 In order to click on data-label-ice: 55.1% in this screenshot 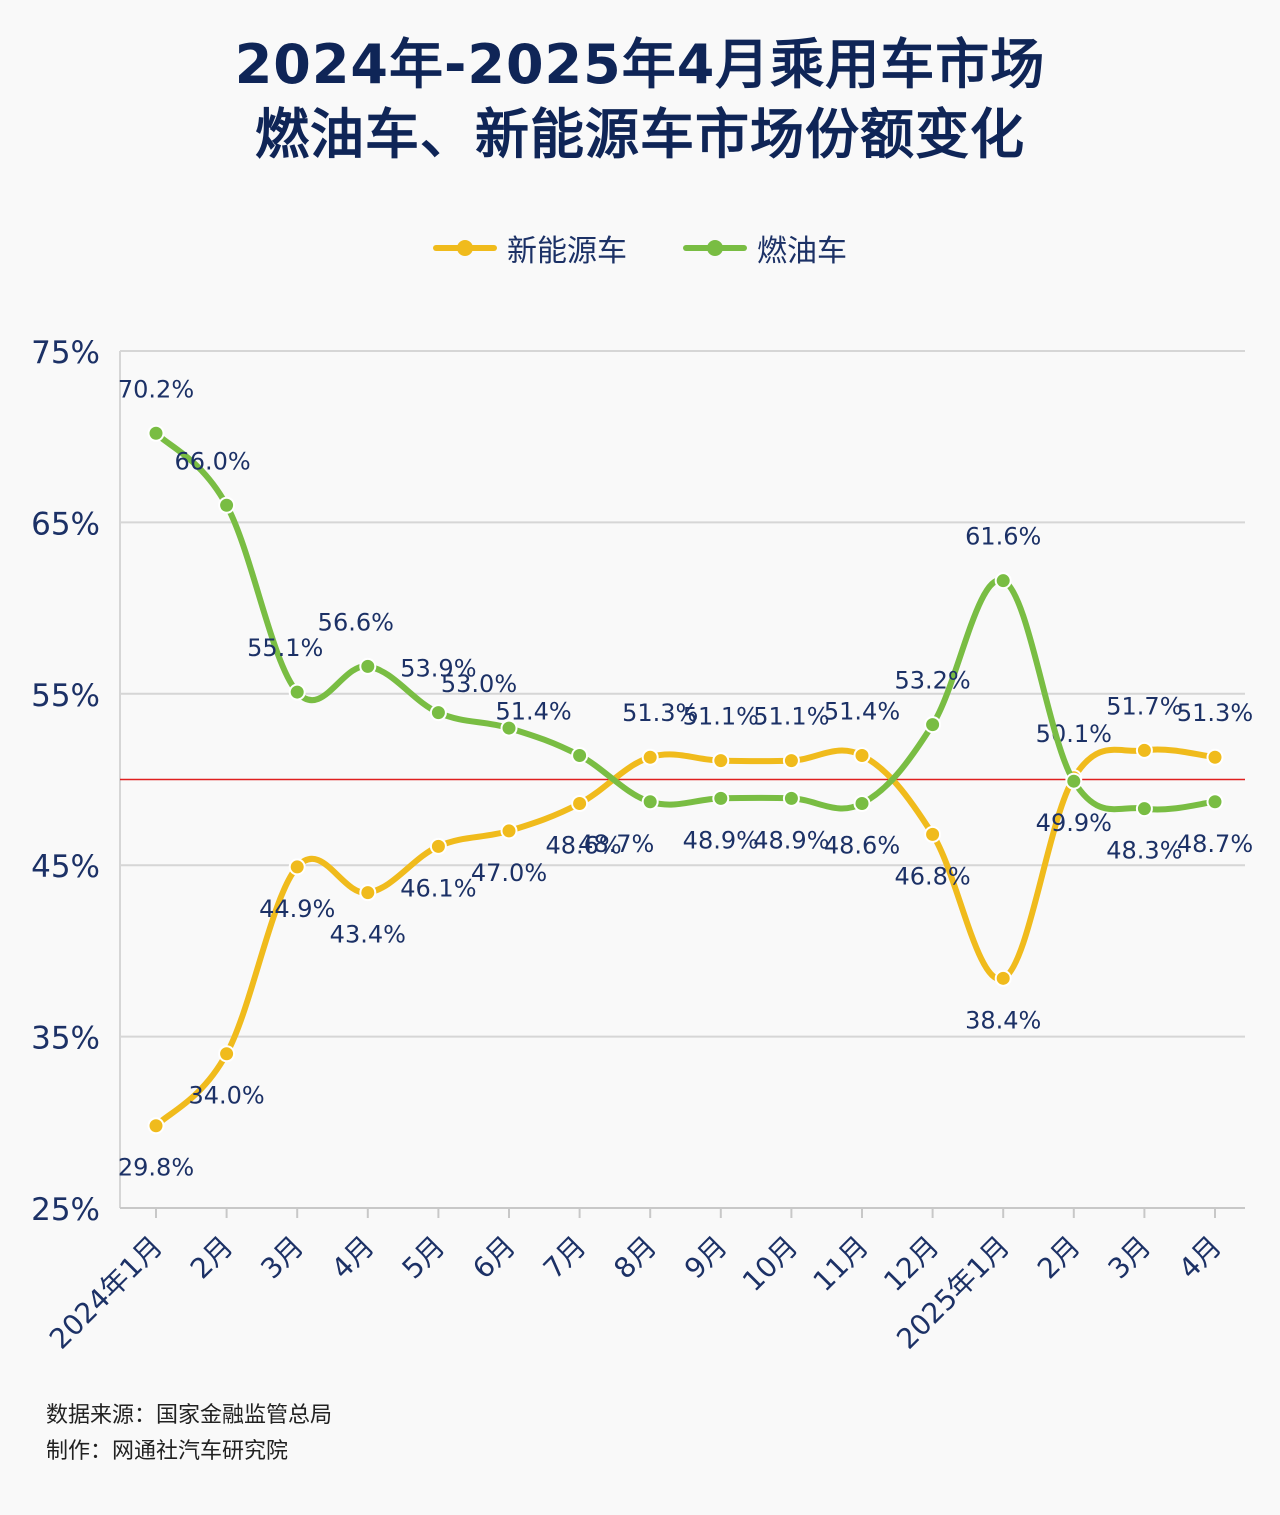, I will do `click(285, 648)`.